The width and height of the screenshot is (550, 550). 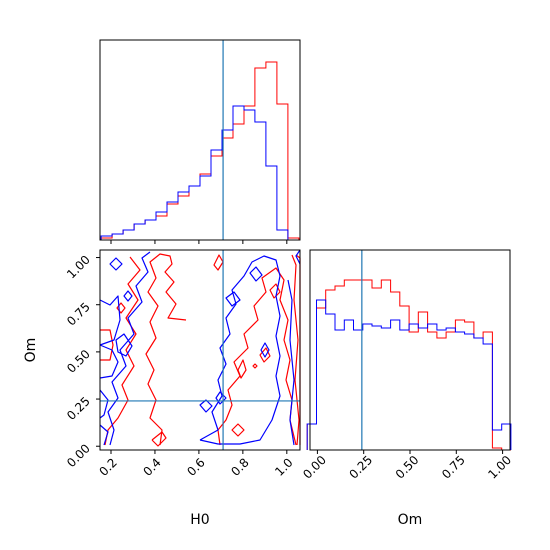 I want to click on om-marginal-frame, so click(x=410, y=350).